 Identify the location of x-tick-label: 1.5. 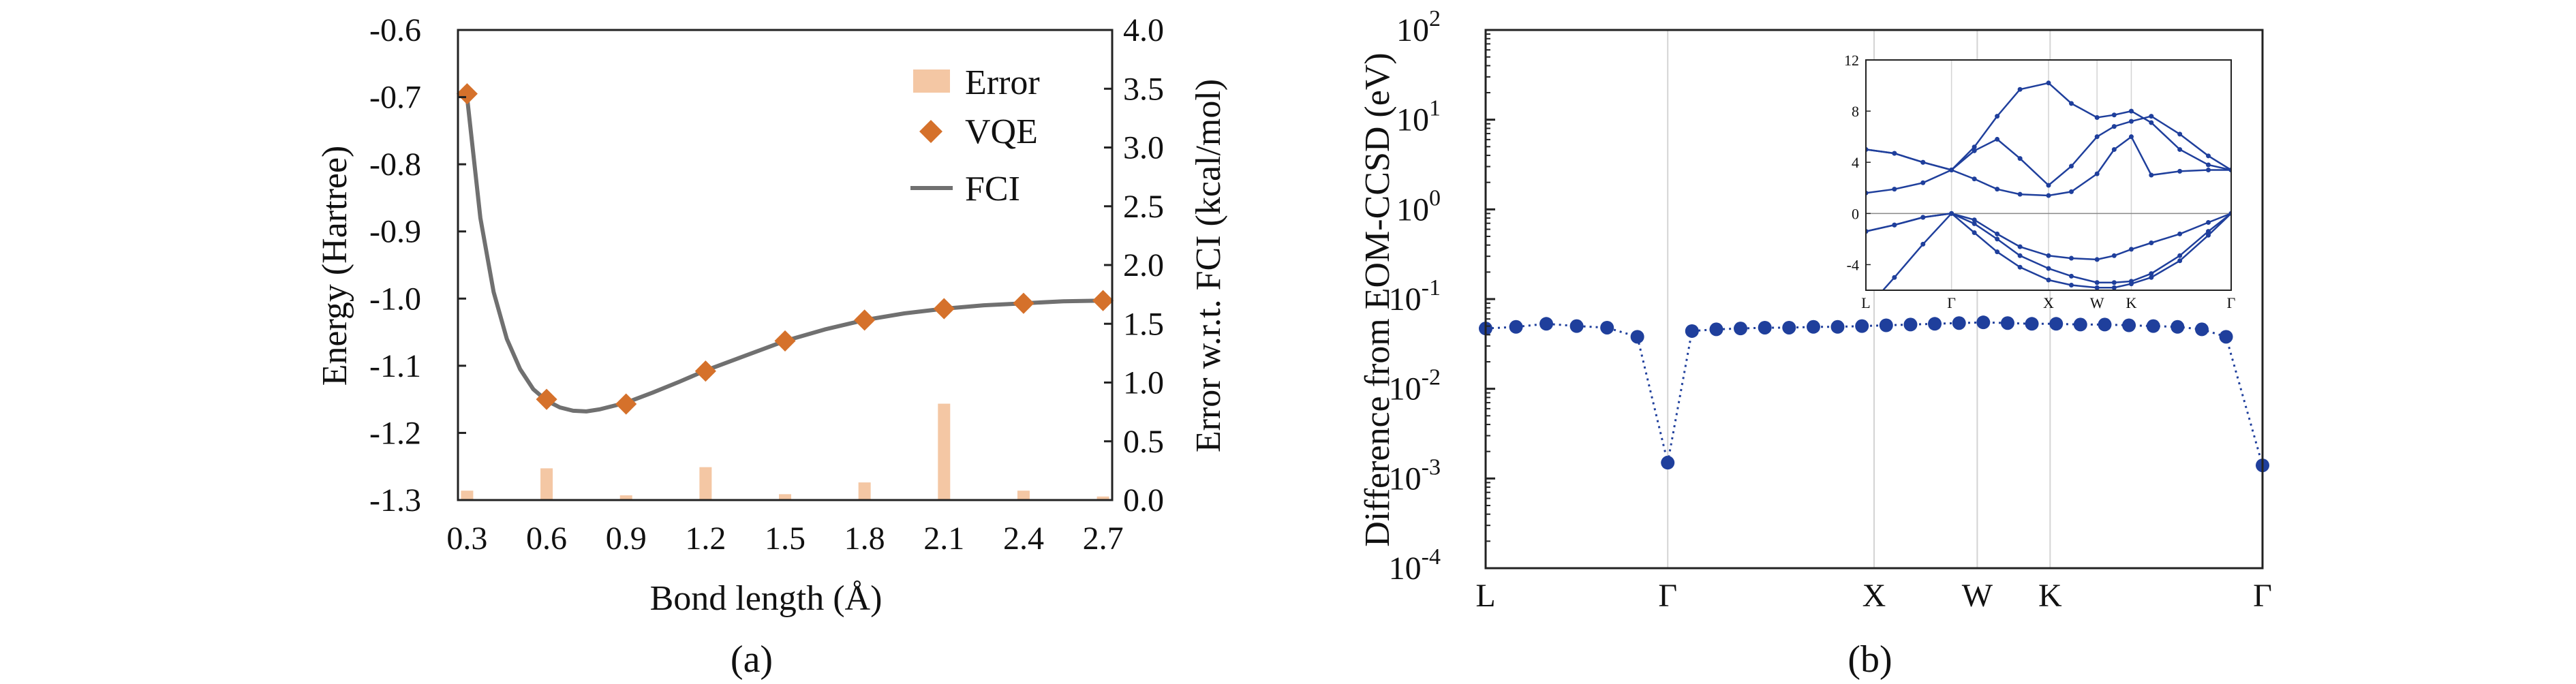
(785, 538).